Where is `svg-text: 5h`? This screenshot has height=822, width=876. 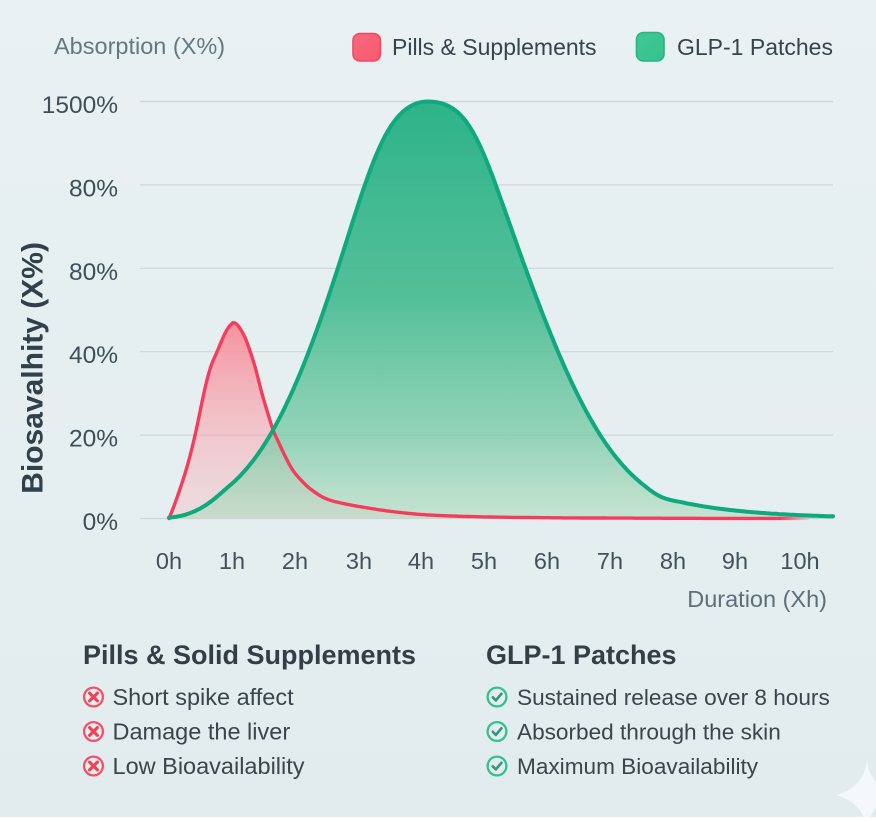 svg-text: 5h is located at coordinates (484, 561).